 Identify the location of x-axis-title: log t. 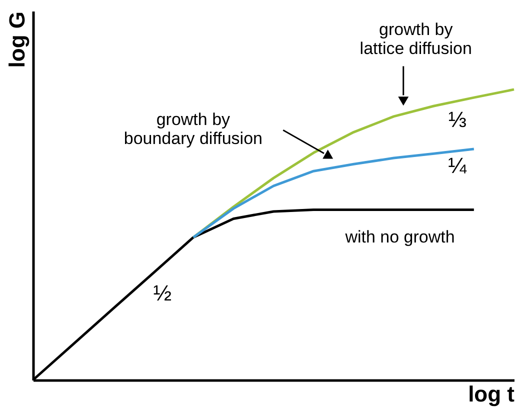
(492, 394).